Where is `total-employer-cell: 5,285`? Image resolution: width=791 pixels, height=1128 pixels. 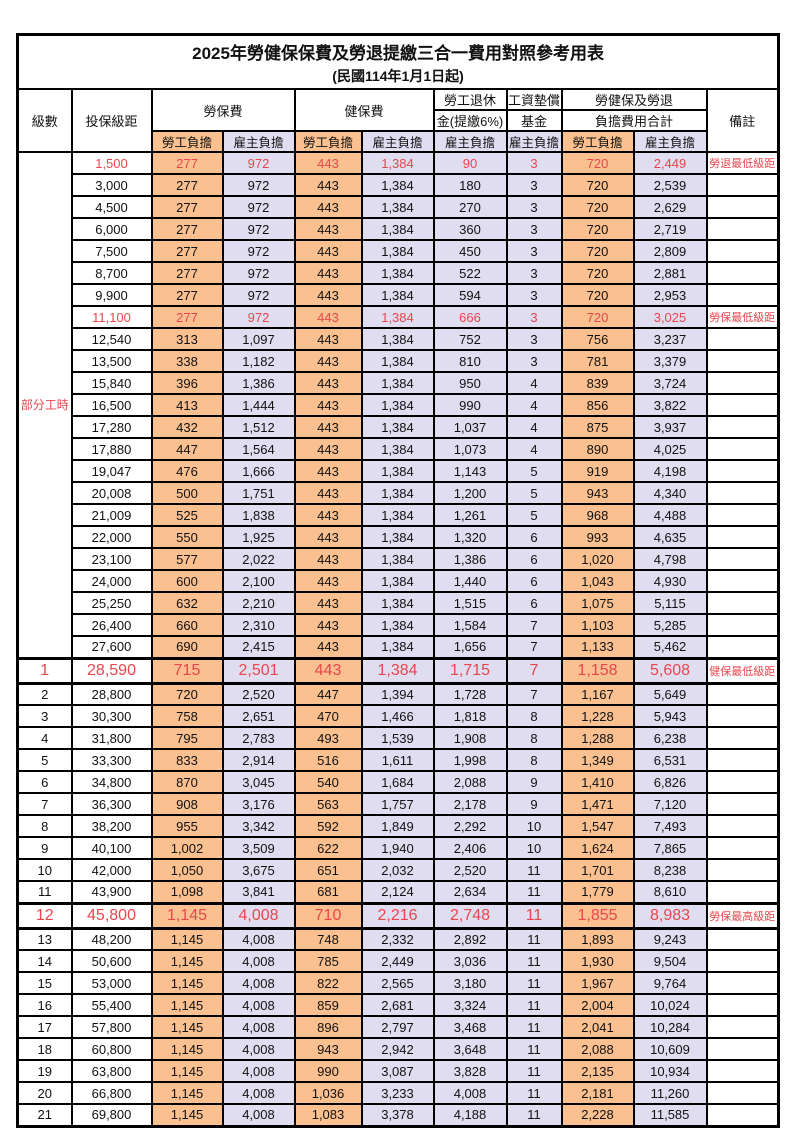 total-employer-cell: 5,285 is located at coordinates (670, 625).